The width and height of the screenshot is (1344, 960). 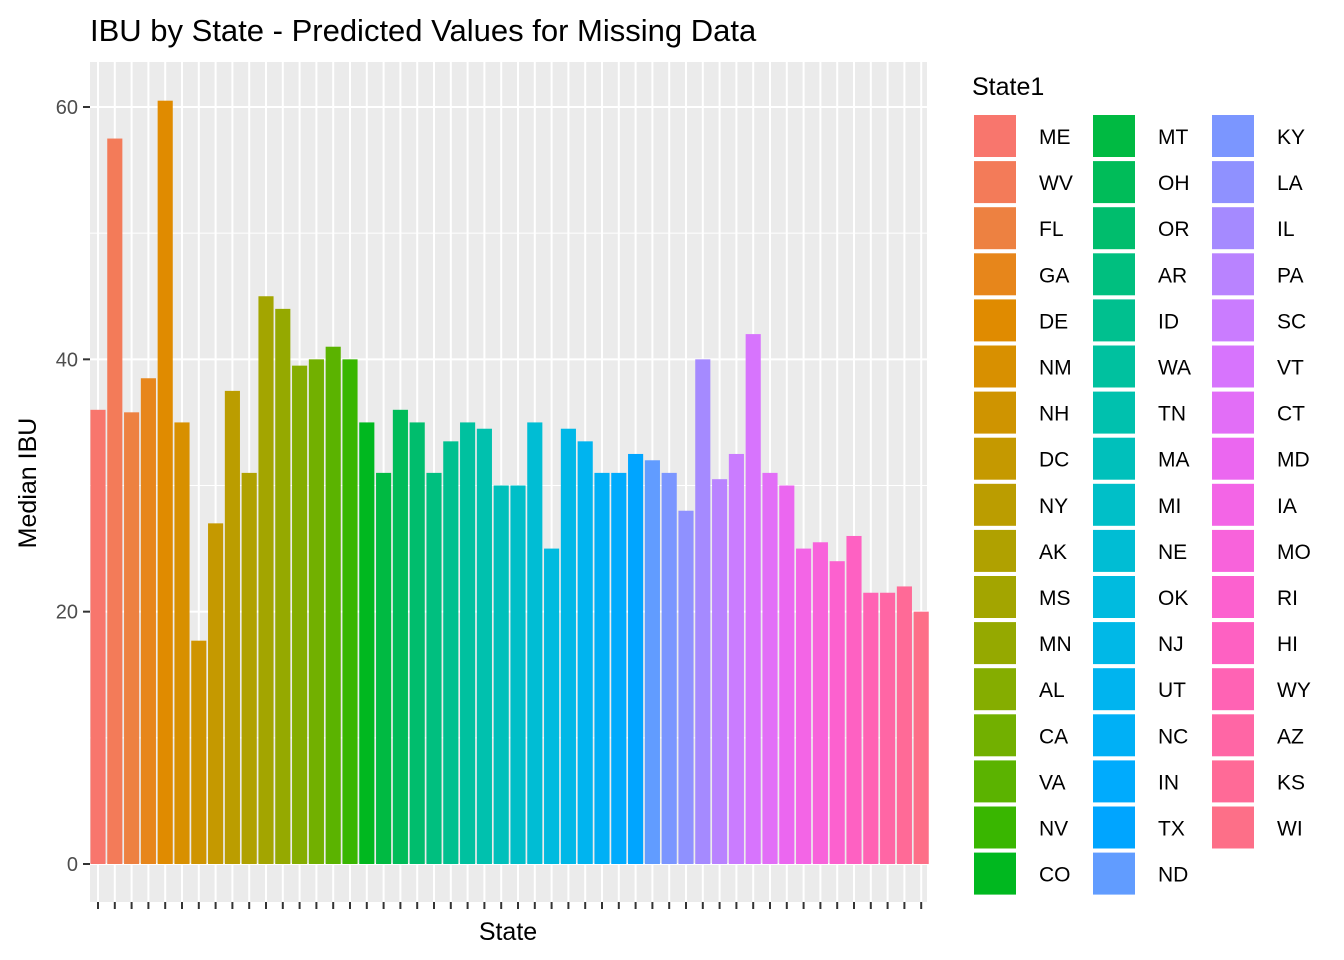 I want to click on bar-nh, so click(x=199, y=752).